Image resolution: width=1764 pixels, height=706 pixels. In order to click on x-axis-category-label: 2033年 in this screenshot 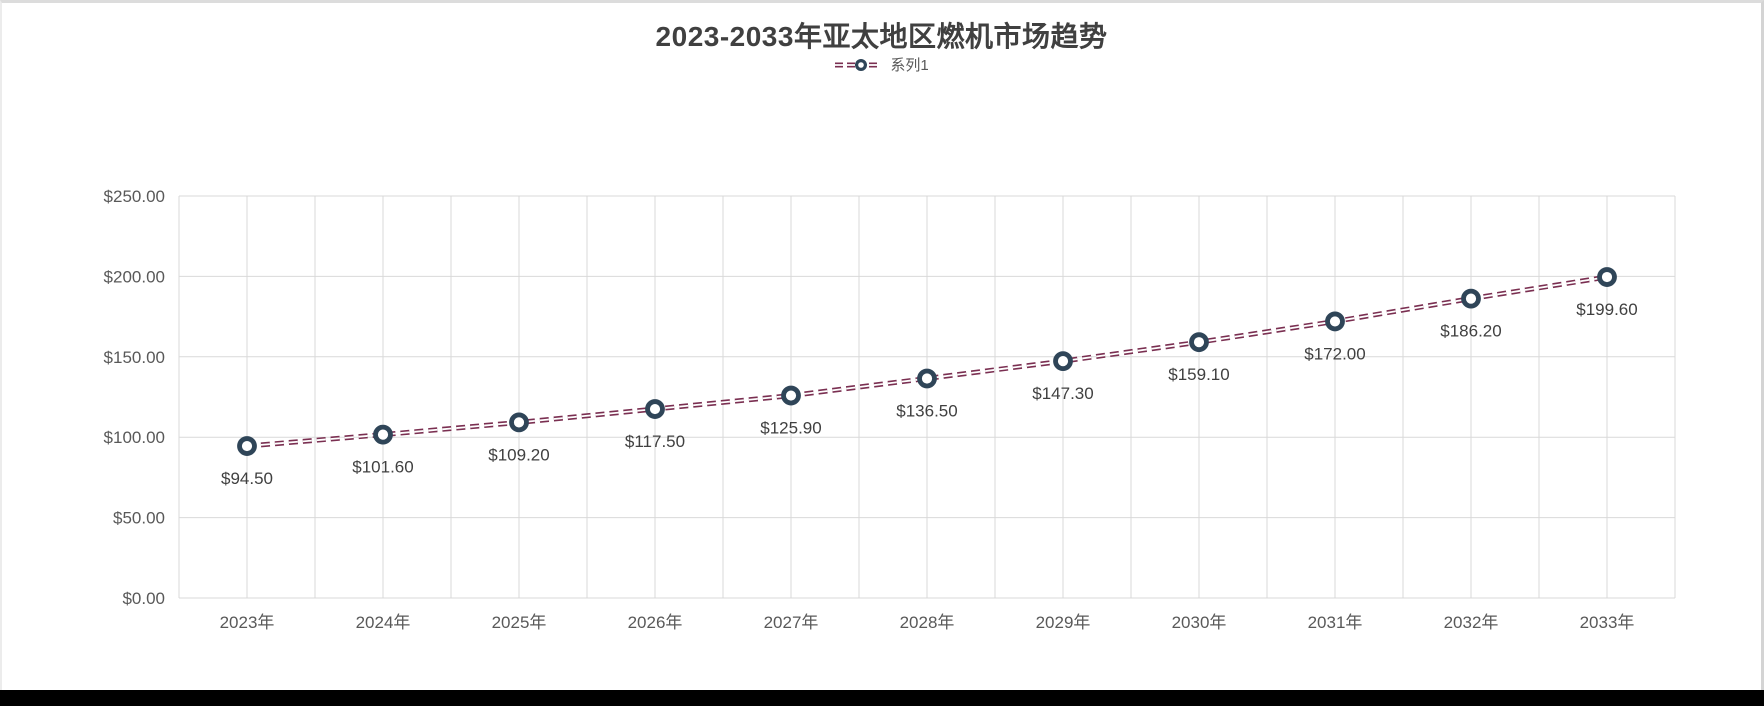, I will do `click(1607, 622)`.